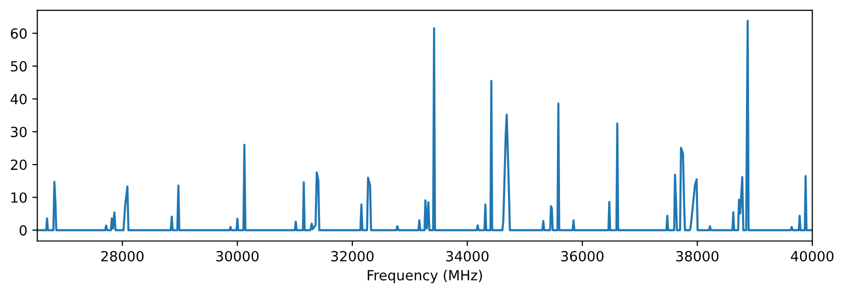  Describe the element at coordinates (19, 197) in the screenshot. I see `y-tick-label: 10` at that location.